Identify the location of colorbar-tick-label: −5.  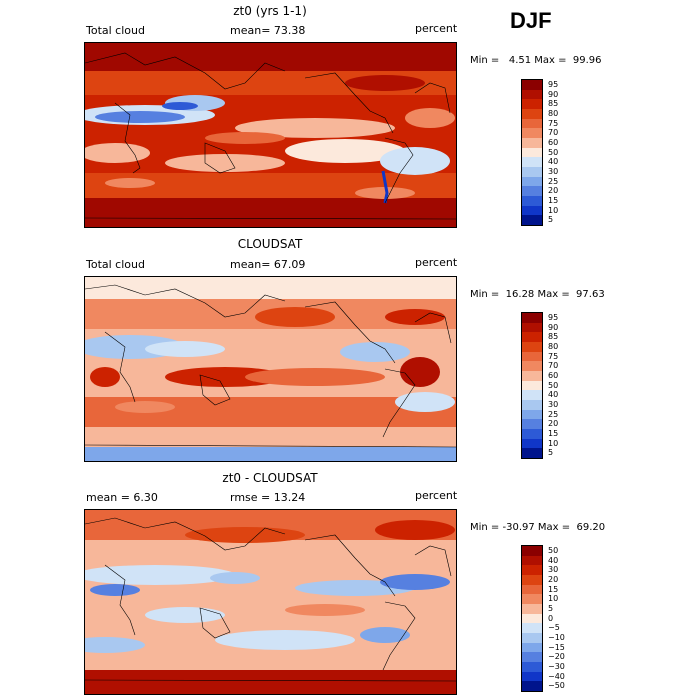
(554, 628).